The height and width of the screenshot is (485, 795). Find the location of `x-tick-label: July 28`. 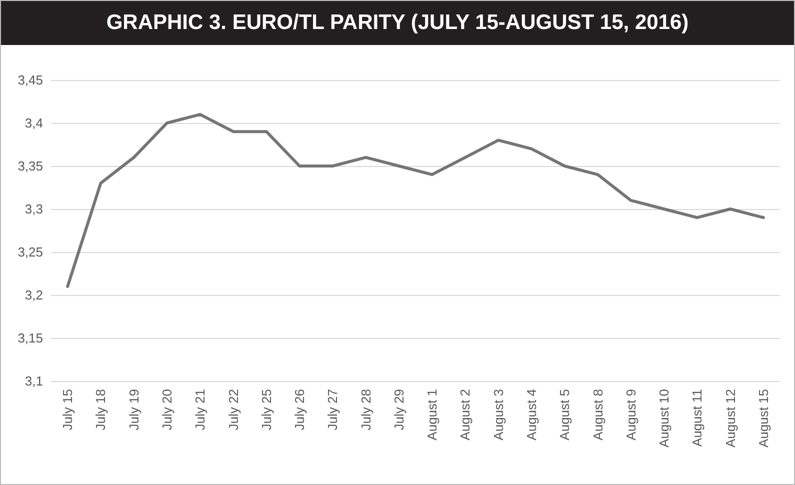

x-tick-label: July 28 is located at coordinates (366, 409).